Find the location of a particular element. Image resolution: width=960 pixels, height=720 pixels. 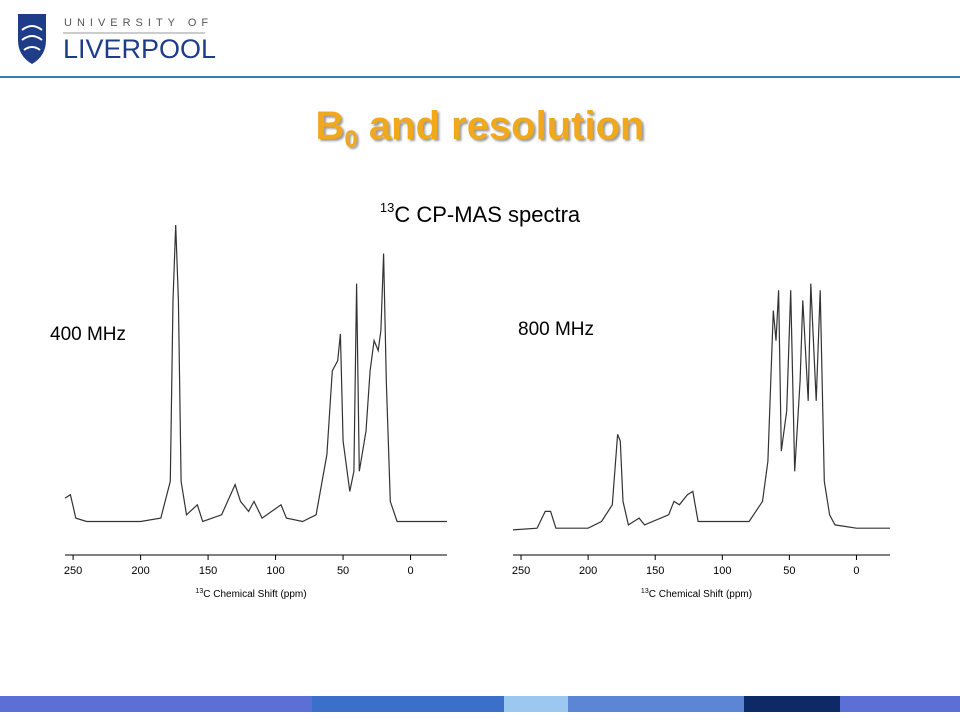

title-rest: and resolution is located at coordinates (501, 126).